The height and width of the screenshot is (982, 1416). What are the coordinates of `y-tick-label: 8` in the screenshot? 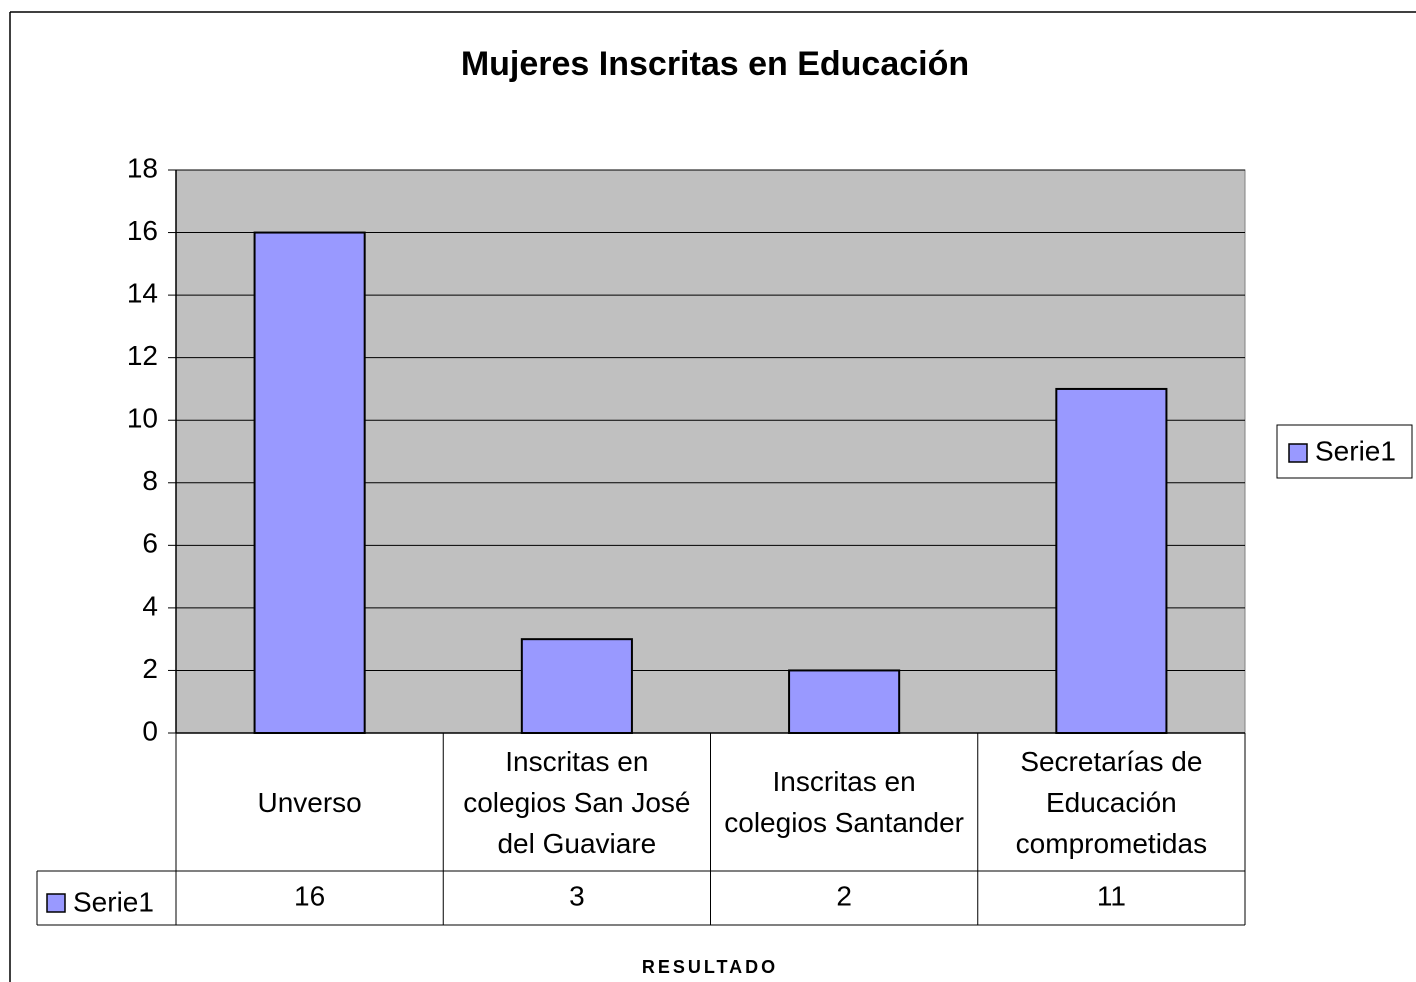 It's located at (150, 480).